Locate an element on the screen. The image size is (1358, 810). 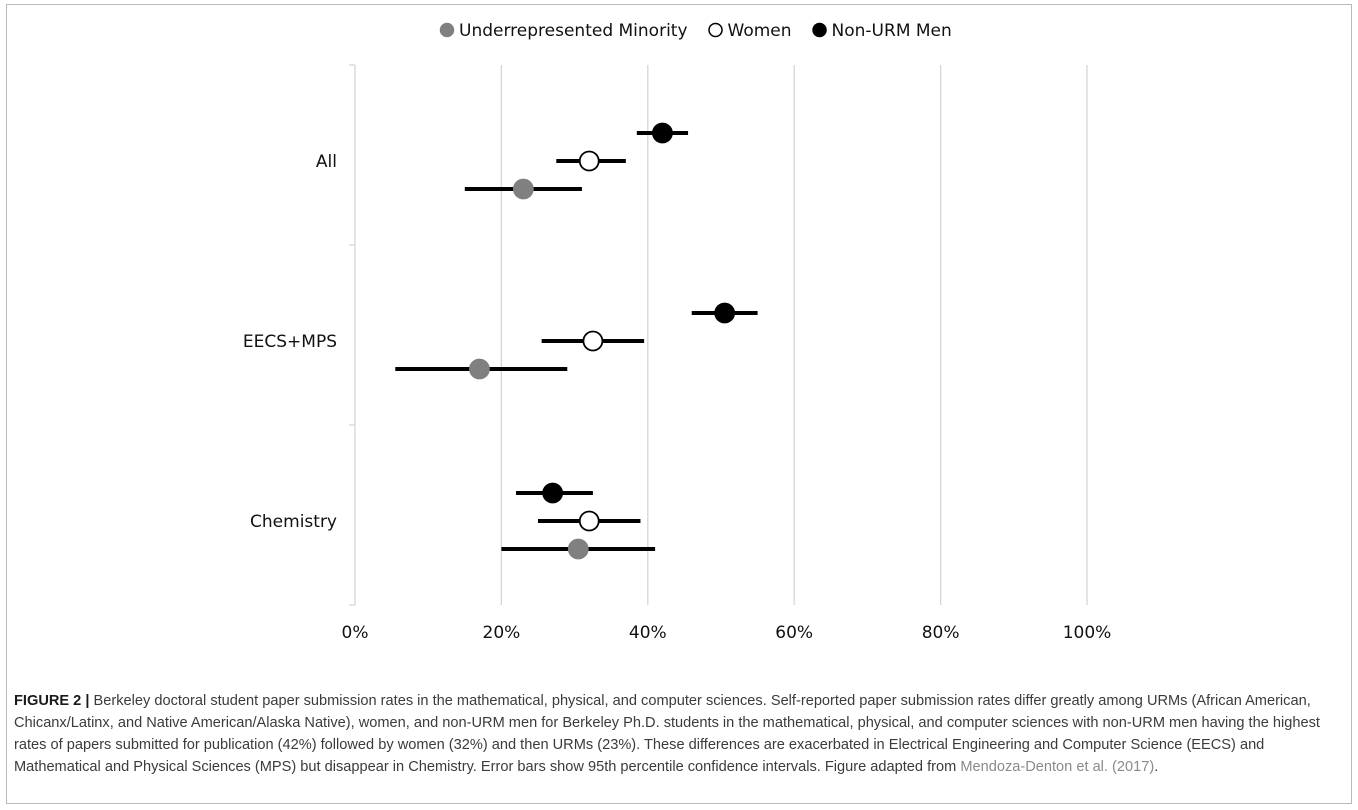
x-tick-label: 60% is located at coordinates (794, 633).